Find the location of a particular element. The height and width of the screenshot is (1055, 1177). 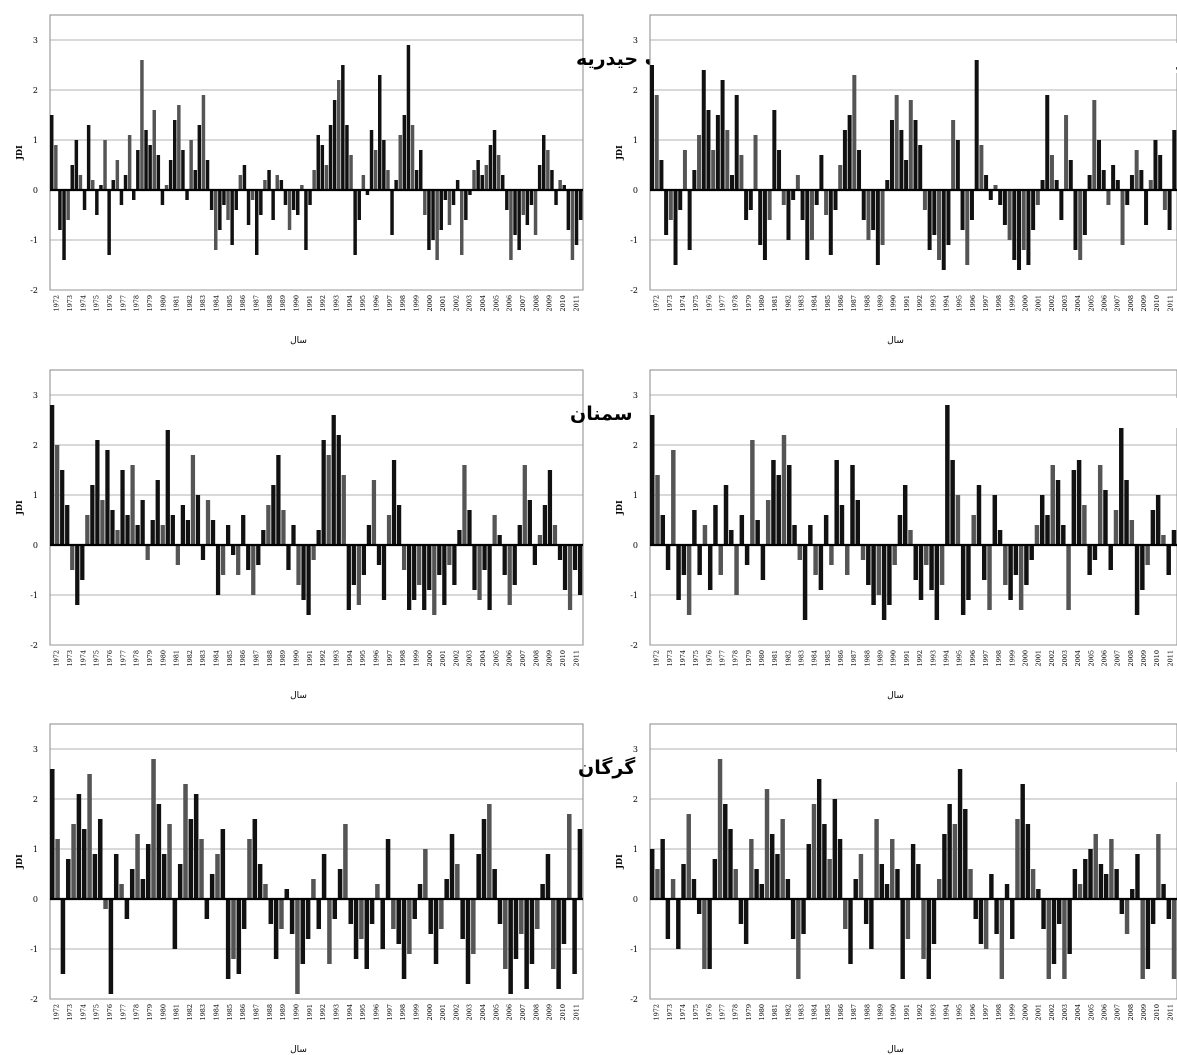

chart-title: گرگان is located at coordinates (607, 767).